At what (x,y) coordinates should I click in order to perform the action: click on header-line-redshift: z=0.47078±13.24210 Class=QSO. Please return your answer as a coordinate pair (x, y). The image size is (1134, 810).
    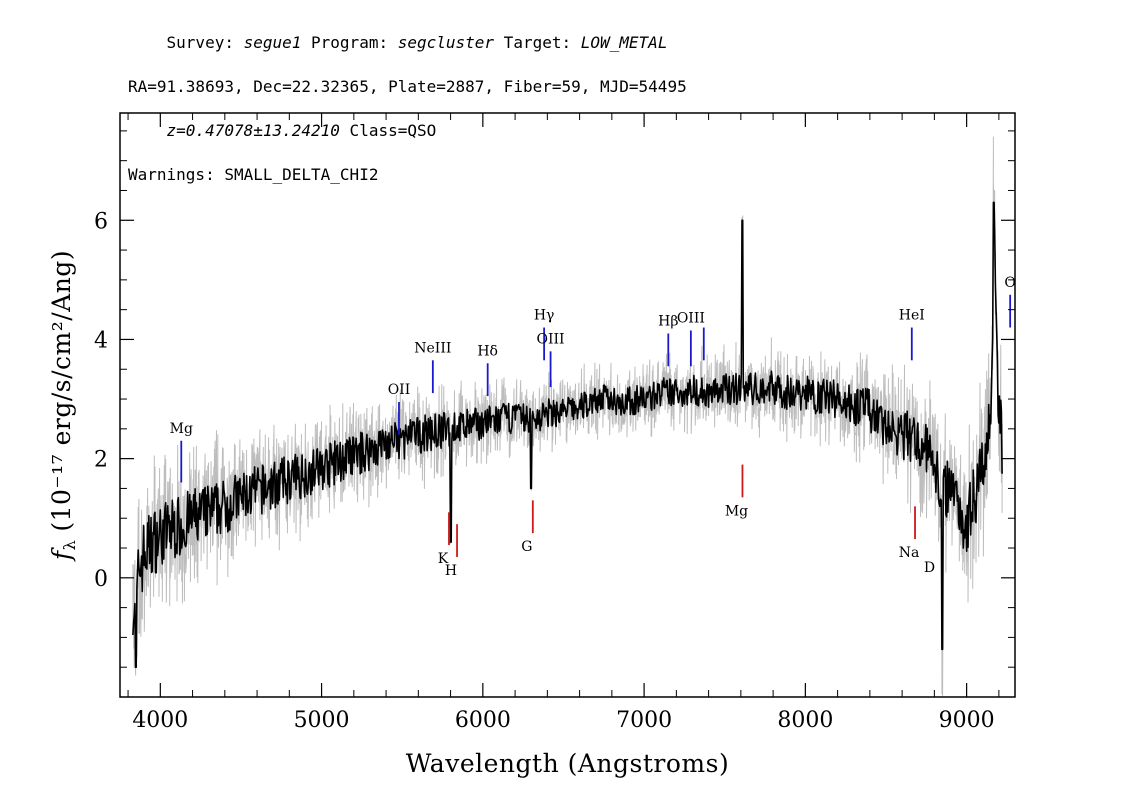
    Looking at the image, I should click on (407, 131).